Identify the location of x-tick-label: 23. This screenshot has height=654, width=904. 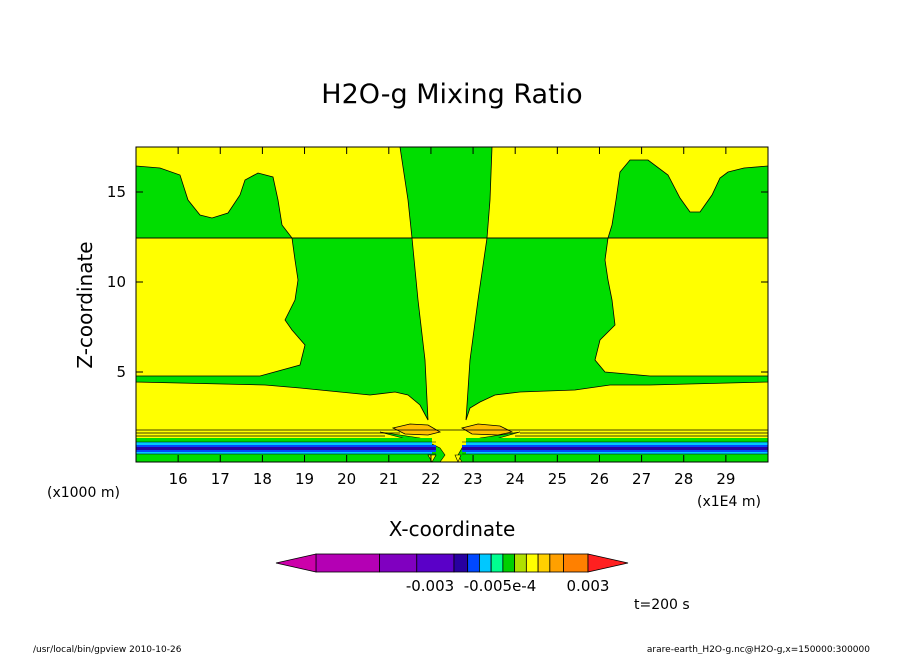
(473, 479).